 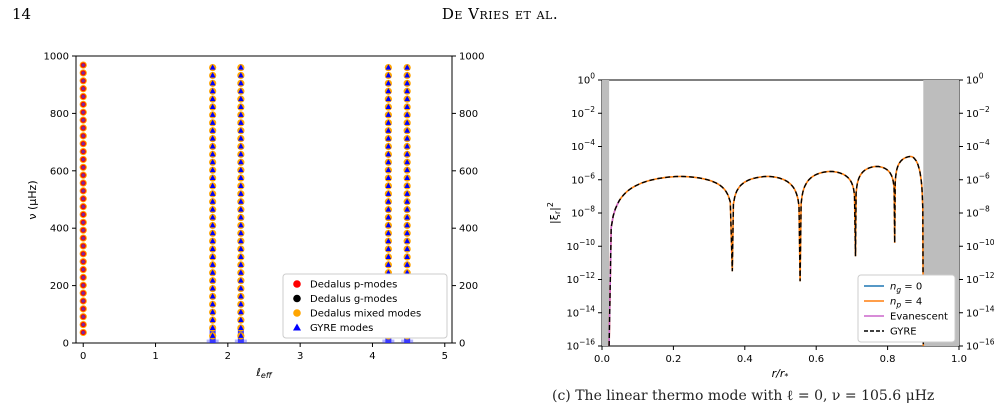 What do you see at coordinates (468, 171) in the screenshot?
I see `left-y-tick-label-right: 600` at bounding box center [468, 171].